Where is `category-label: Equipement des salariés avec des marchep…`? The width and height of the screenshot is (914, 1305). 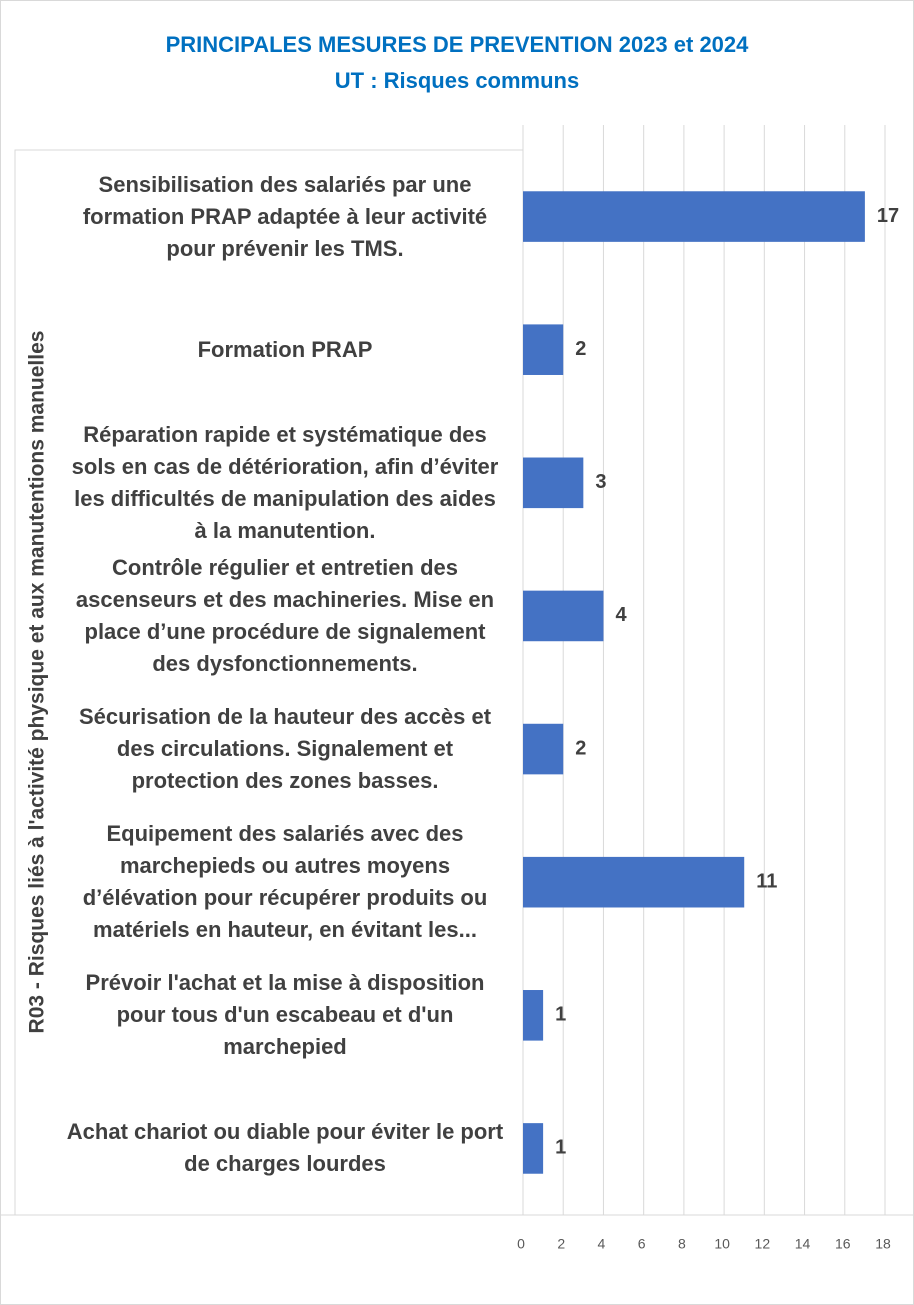
category-label: Equipement des salariés avec des marchep… is located at coordinates (285, 882).